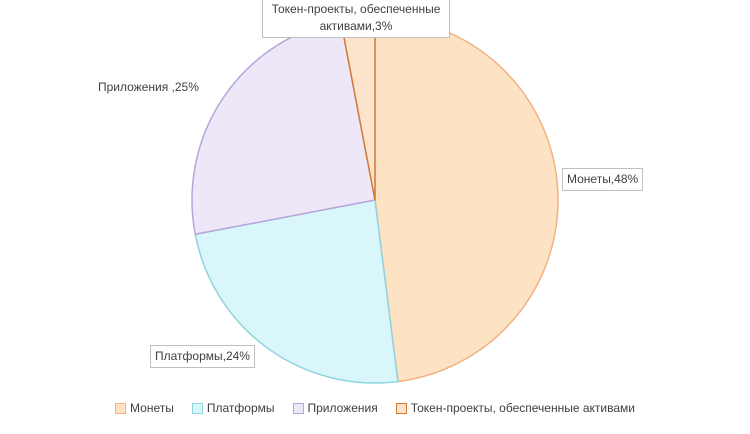 The width and height of the screenshot is (750, 434). I want to click on legend-item: Платформы, so click(233, 408).